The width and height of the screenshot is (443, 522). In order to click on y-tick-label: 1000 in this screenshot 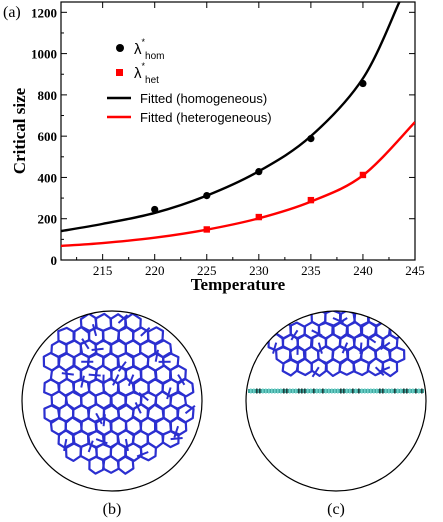, I will do `click(44, 54)`.